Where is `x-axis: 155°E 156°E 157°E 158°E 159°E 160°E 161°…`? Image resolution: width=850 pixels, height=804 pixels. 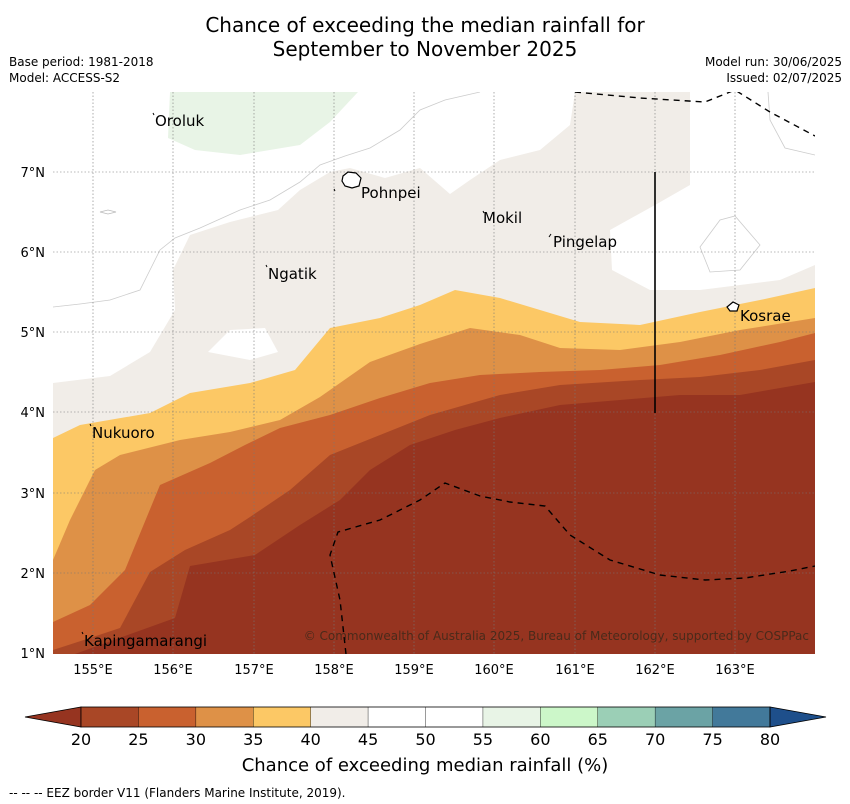
x-axis: 155°E 156°E 157°E 158°E 159°E 160°E 161°… is located at coordinates (414, 670).